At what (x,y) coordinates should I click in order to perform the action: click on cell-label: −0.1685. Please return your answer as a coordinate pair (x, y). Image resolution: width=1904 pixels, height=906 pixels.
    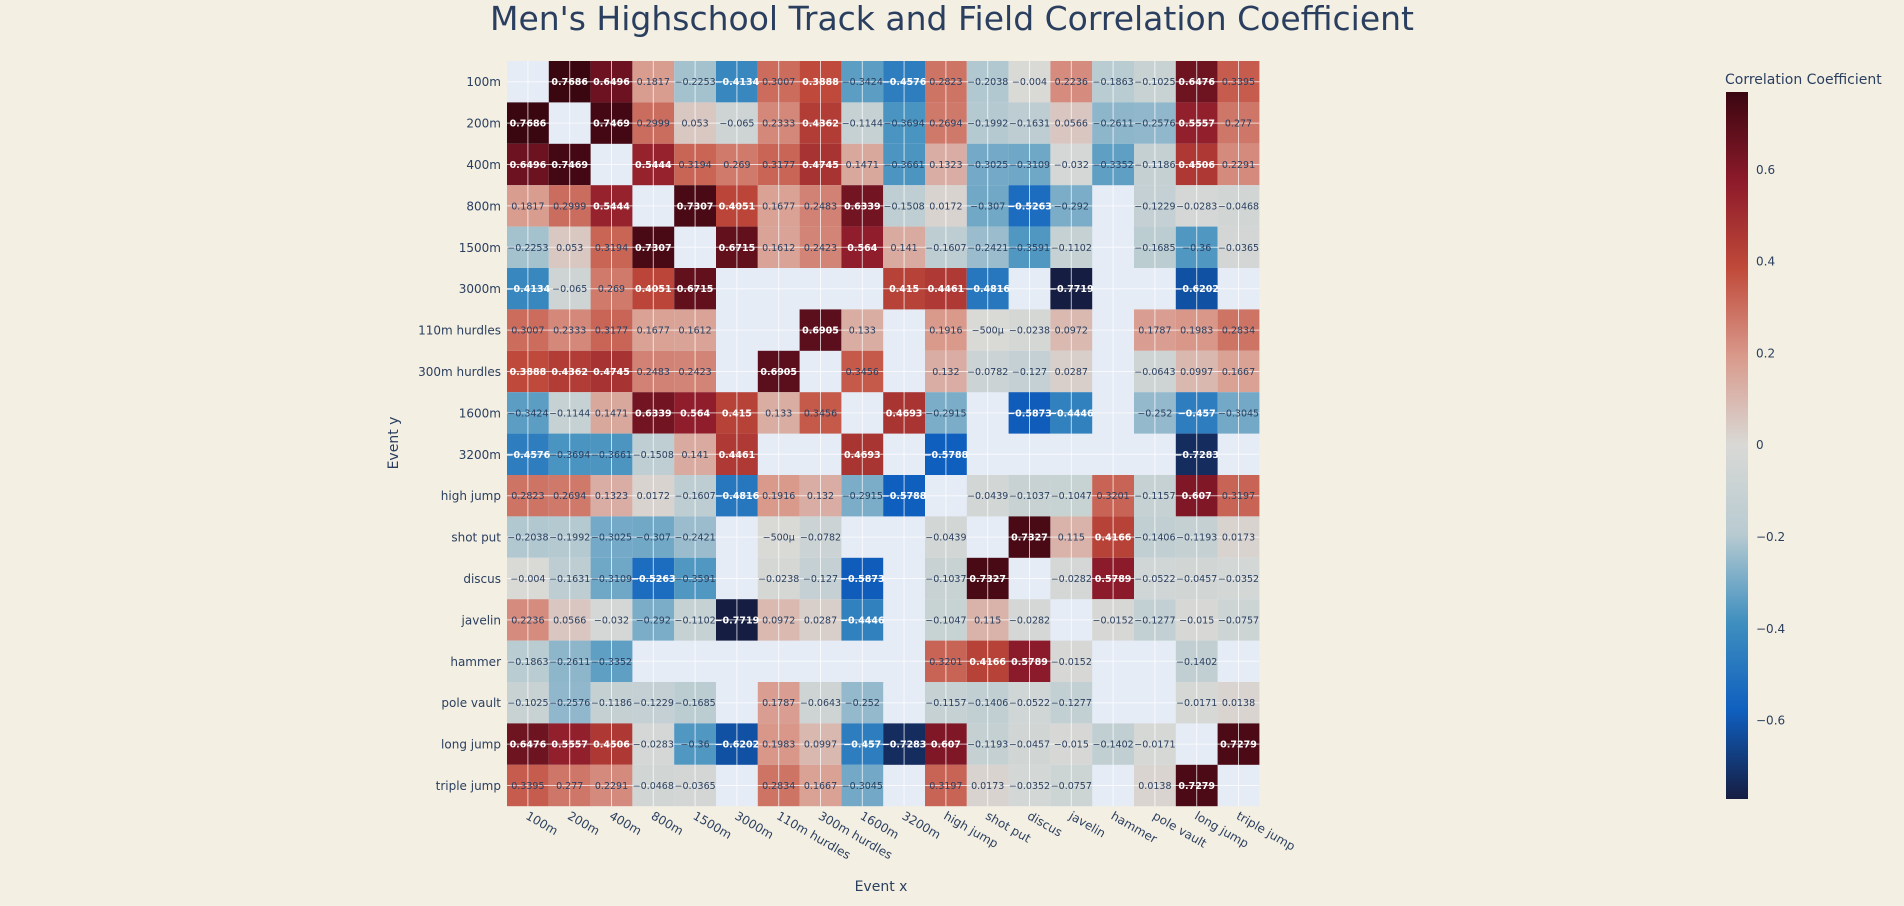
    Looking at the image, I should click on (694, 703).